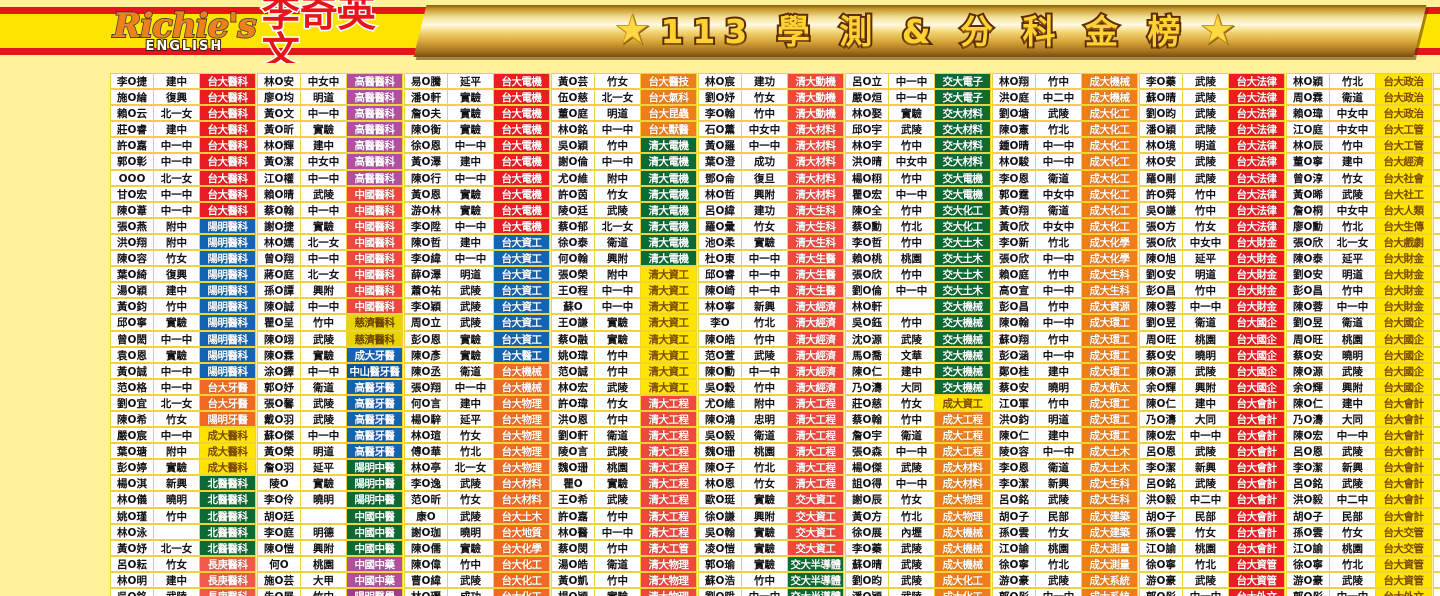  I want to click on student-name: 范O昕, so click(425, 499).